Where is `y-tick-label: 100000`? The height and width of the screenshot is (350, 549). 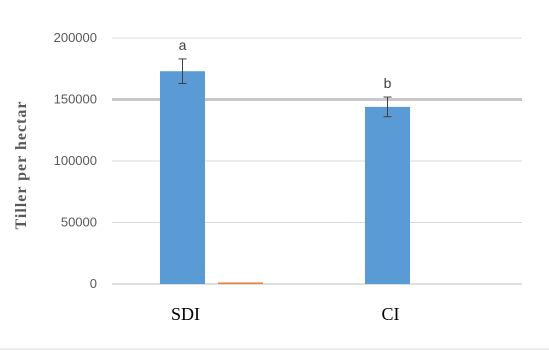 y-tick-label: 100000 is located at coordinates (75, 160).